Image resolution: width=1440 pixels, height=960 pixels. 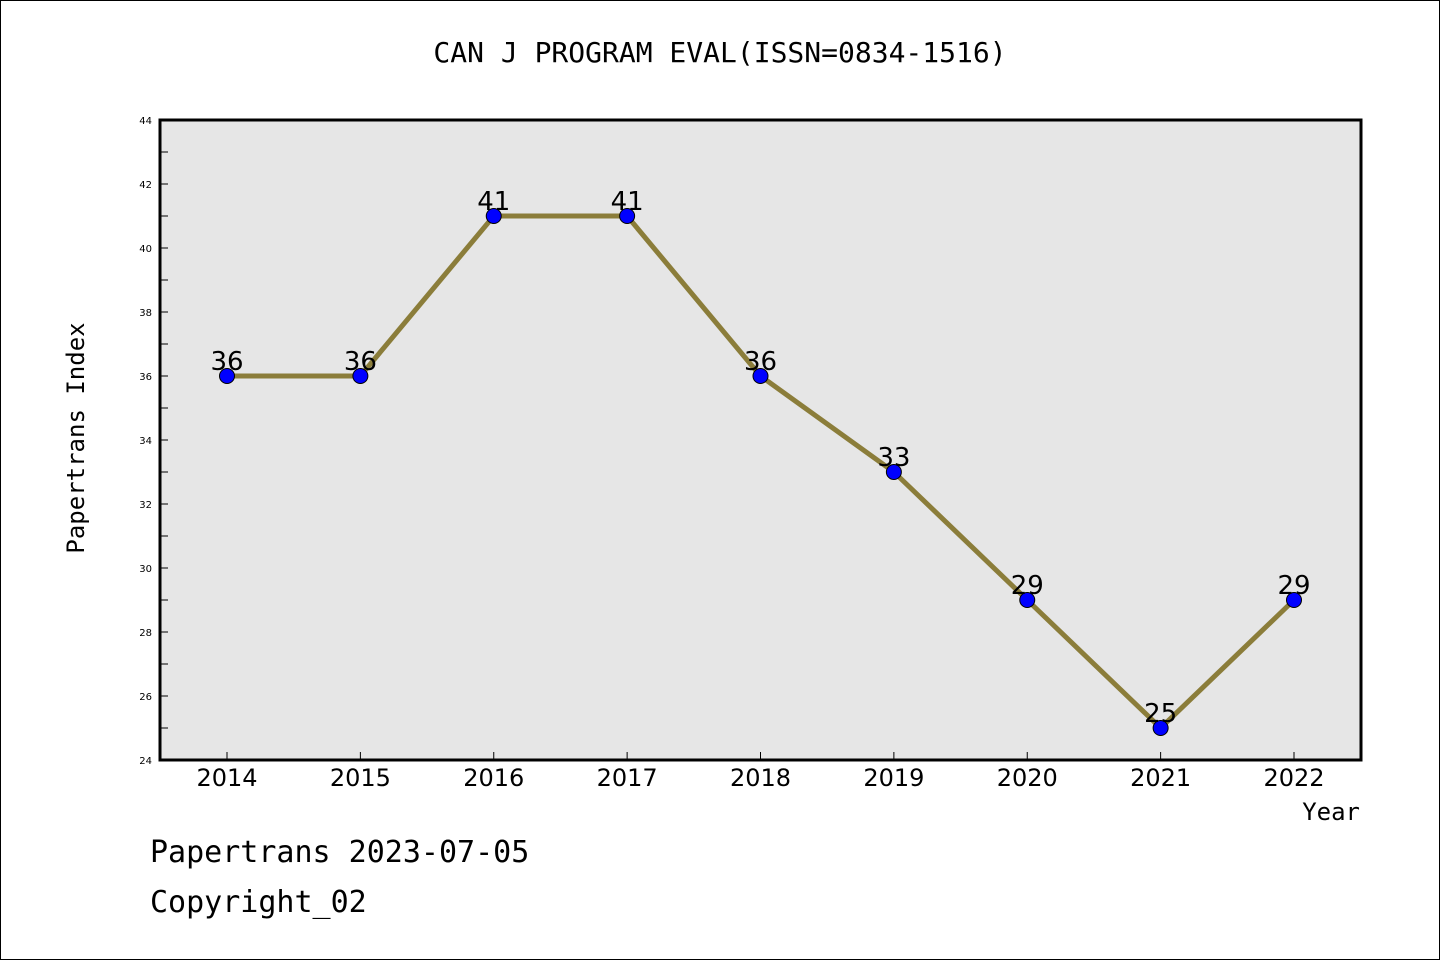 I want to click on data-label: 33, so click(x=893, y=458).